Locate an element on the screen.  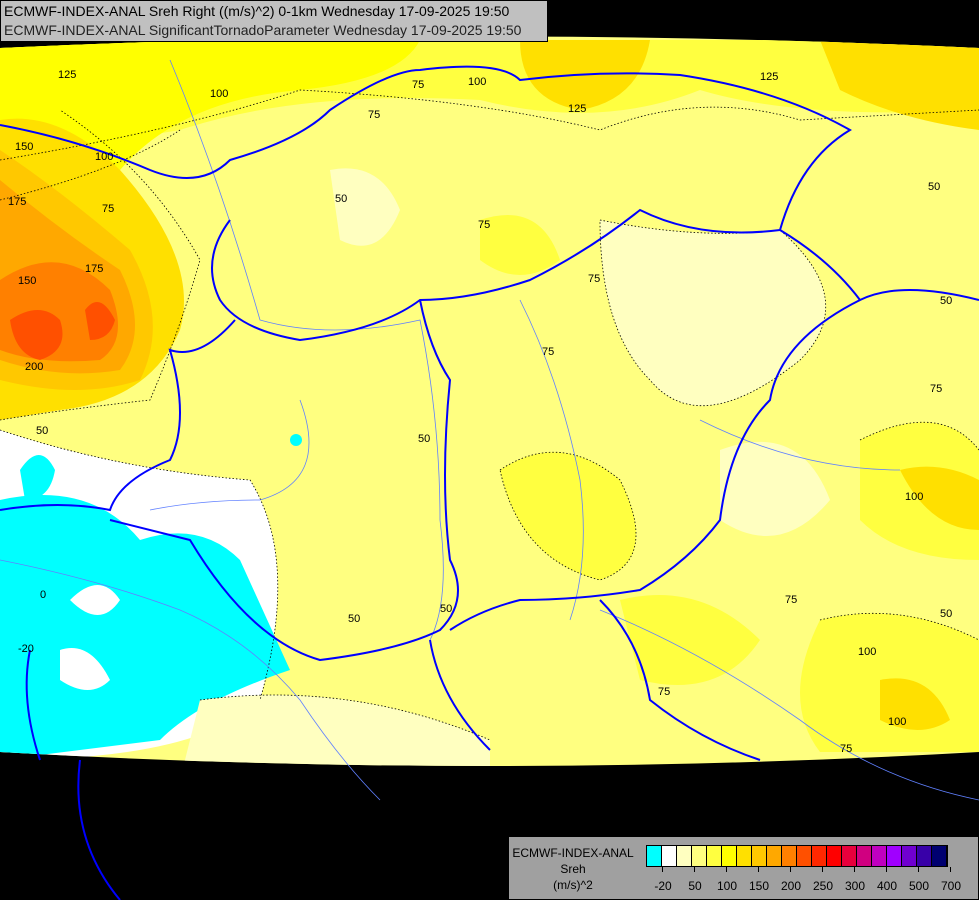
legend-tick-label: 700 is located at coordinates (951, 886).